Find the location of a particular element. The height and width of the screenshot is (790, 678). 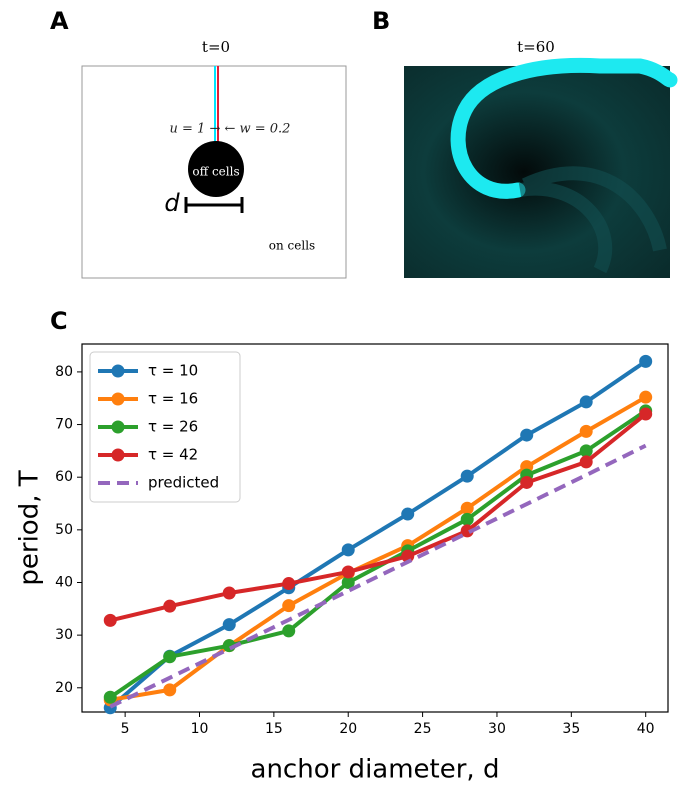

x-tick-label: 40 is located at coordinates (646, 729).